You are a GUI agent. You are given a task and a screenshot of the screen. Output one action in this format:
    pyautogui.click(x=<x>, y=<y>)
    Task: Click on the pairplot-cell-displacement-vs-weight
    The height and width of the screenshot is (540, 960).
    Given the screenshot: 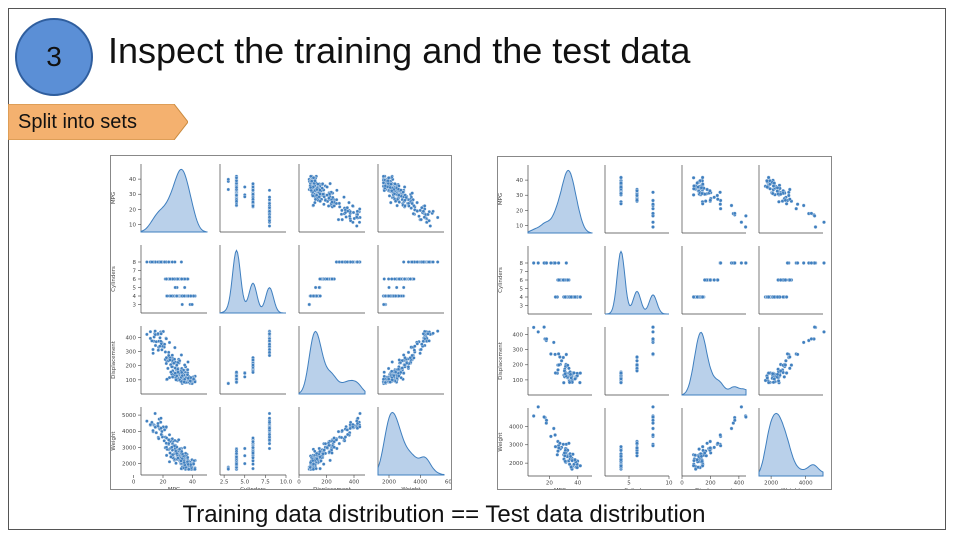 What is the action you would take?
    pyautogui.click(x=792, y=360)
    